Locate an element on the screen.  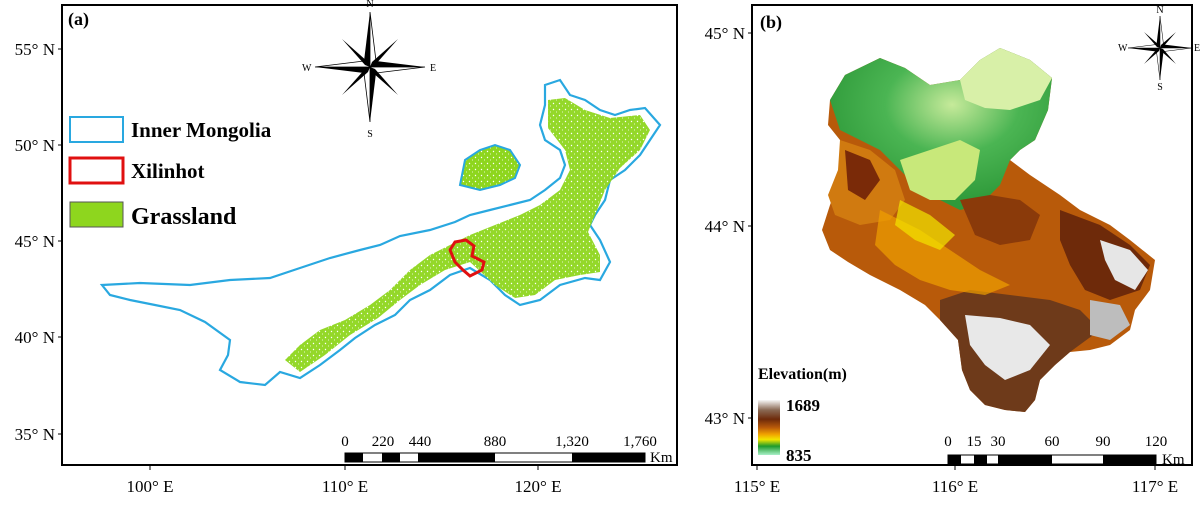
panel-b-label: (b) is located at coordinates (771, 22).